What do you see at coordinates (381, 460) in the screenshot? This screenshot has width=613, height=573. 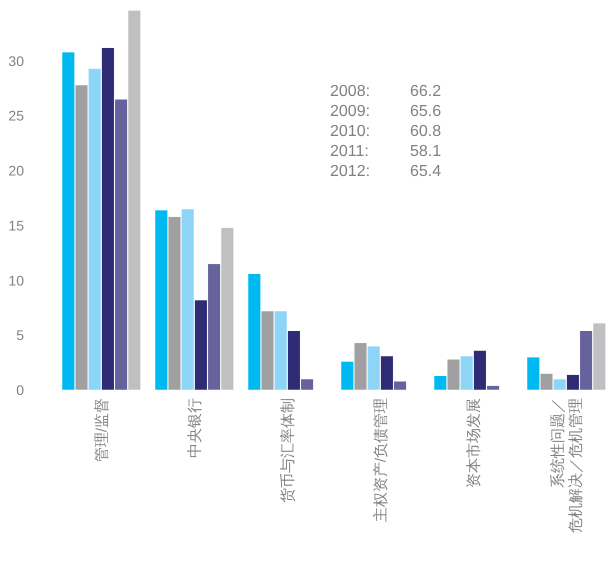 I see `x-tick-label: 主权资产/负债管理` at bounding box center [381, 460].